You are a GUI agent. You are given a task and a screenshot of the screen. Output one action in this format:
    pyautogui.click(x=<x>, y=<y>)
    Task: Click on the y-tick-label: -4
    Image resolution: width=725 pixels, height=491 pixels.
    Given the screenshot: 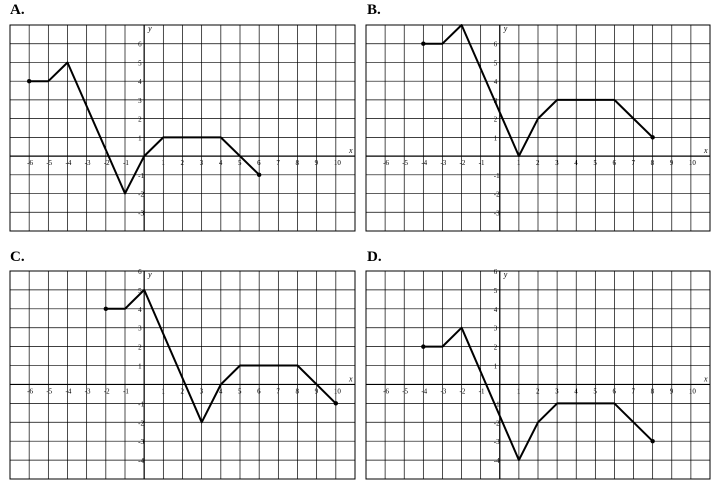 What is the action you would take?
    pyautogui.click(x=497, y=461)
    